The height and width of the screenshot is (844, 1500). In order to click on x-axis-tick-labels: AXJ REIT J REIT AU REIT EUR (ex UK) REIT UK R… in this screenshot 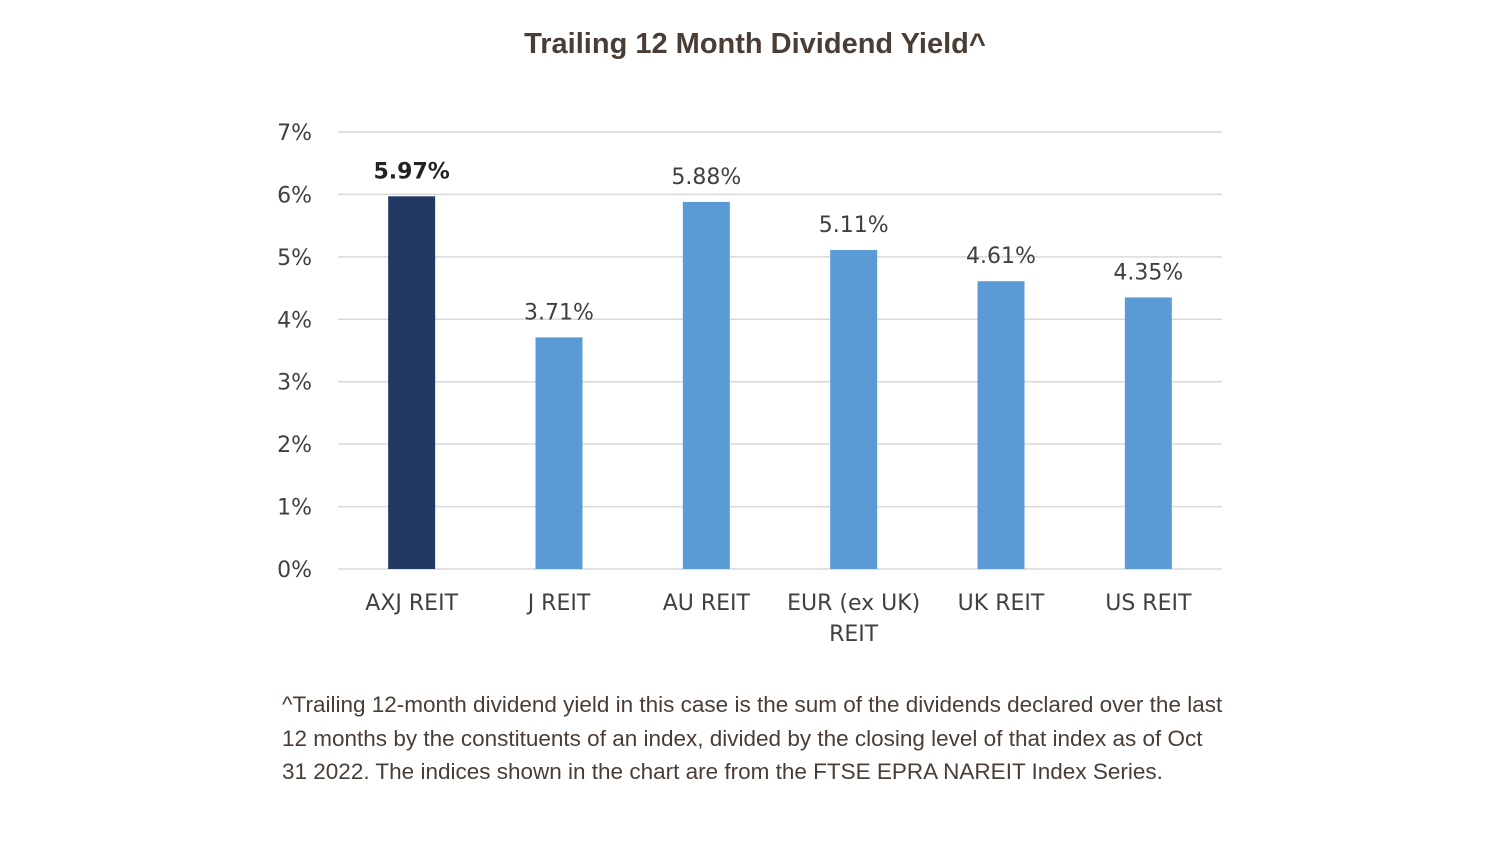, I will do `click(778, 619)`.